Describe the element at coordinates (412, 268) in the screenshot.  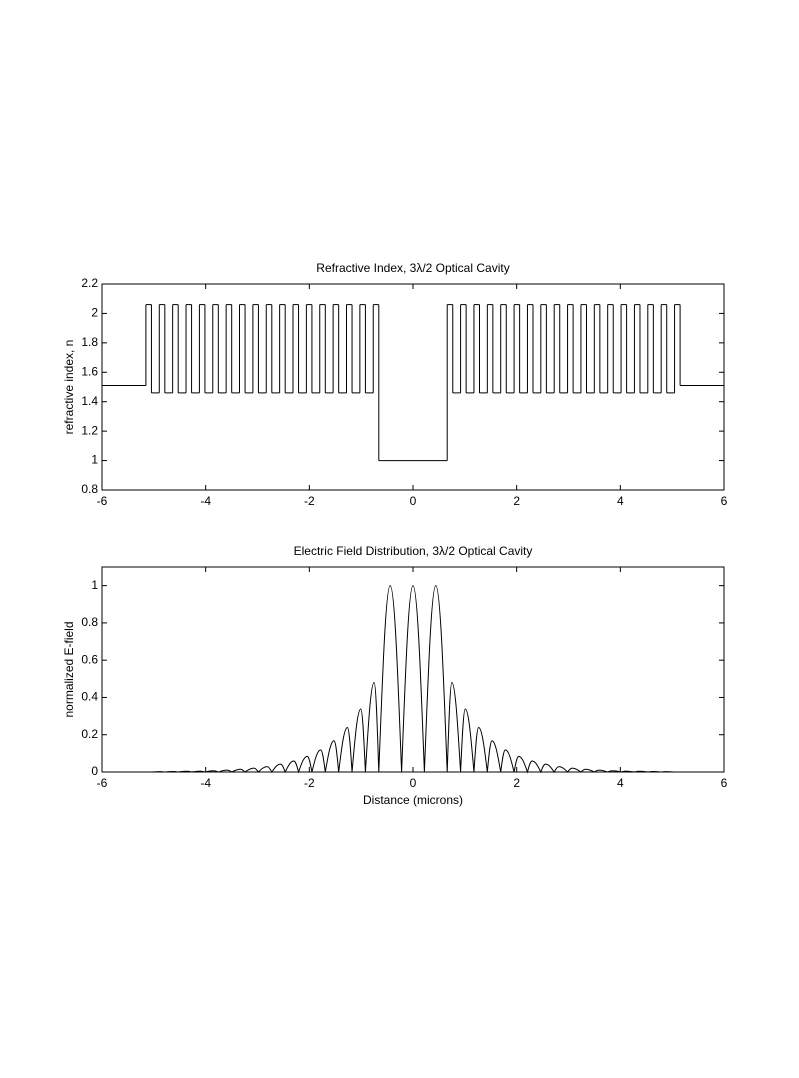
I see `chart-title: Refractive Index, 3λ/2 Optical Cavity` at that location.